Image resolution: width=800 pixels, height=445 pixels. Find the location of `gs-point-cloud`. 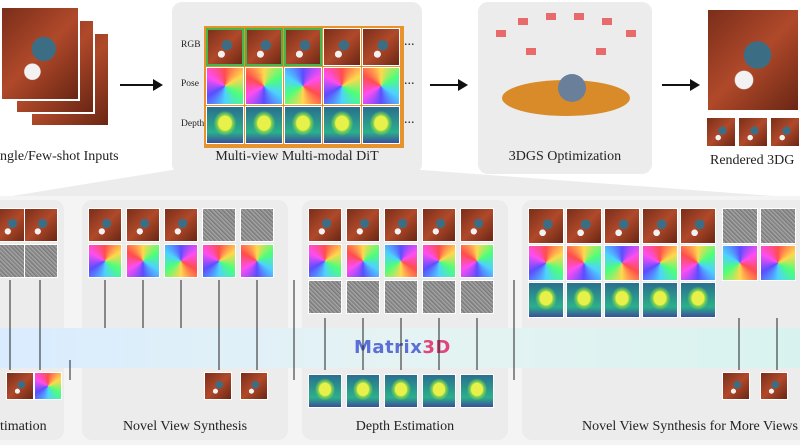

gs-point-cloud is located at coordinates (566, 64).